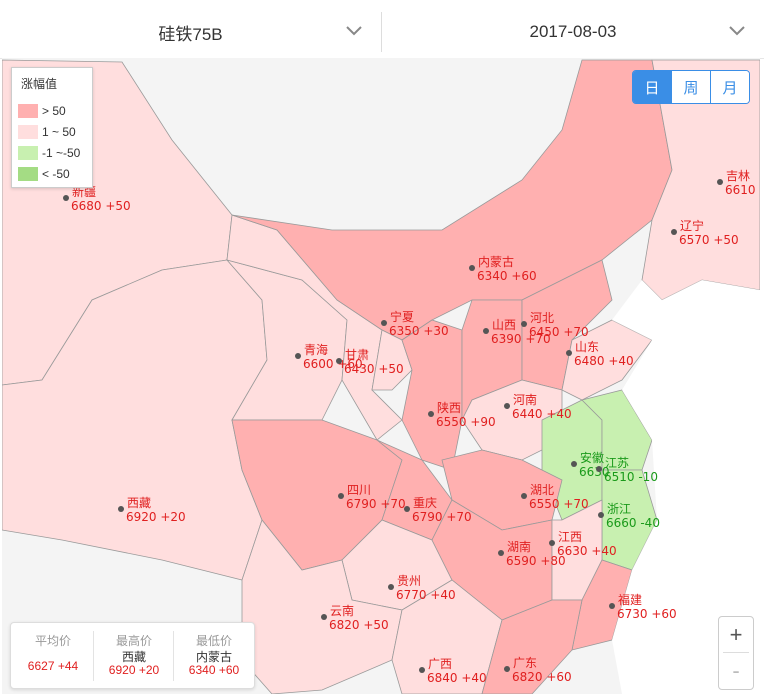 The height and width of the screenshot is (699, 764). I want to click on province-name: 宁夏, so click(402, 316).